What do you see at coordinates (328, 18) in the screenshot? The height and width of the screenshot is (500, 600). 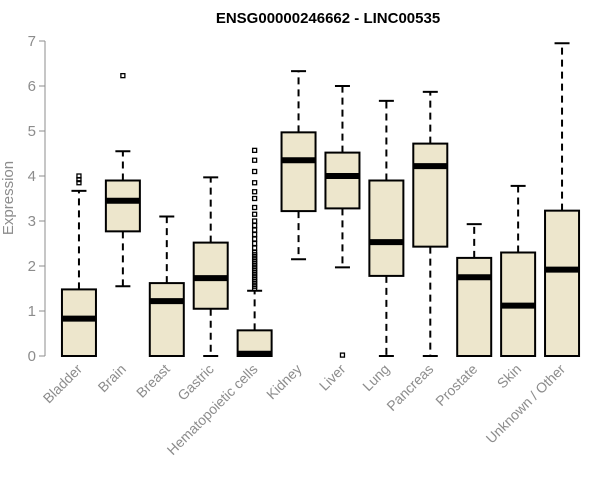 I see `chart-title: ENSG00000246662 - LINC00535` at bounding box center [328, 18].